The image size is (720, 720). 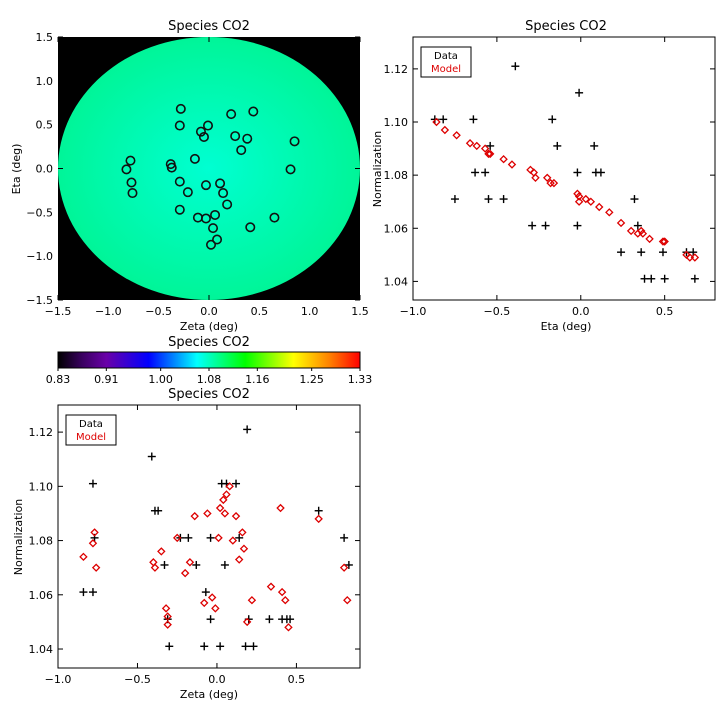 What do you see at coordinates (91, 437) in the screenshot?
I see `zeta-legend-model: Model` at bounding box center [91, 437].